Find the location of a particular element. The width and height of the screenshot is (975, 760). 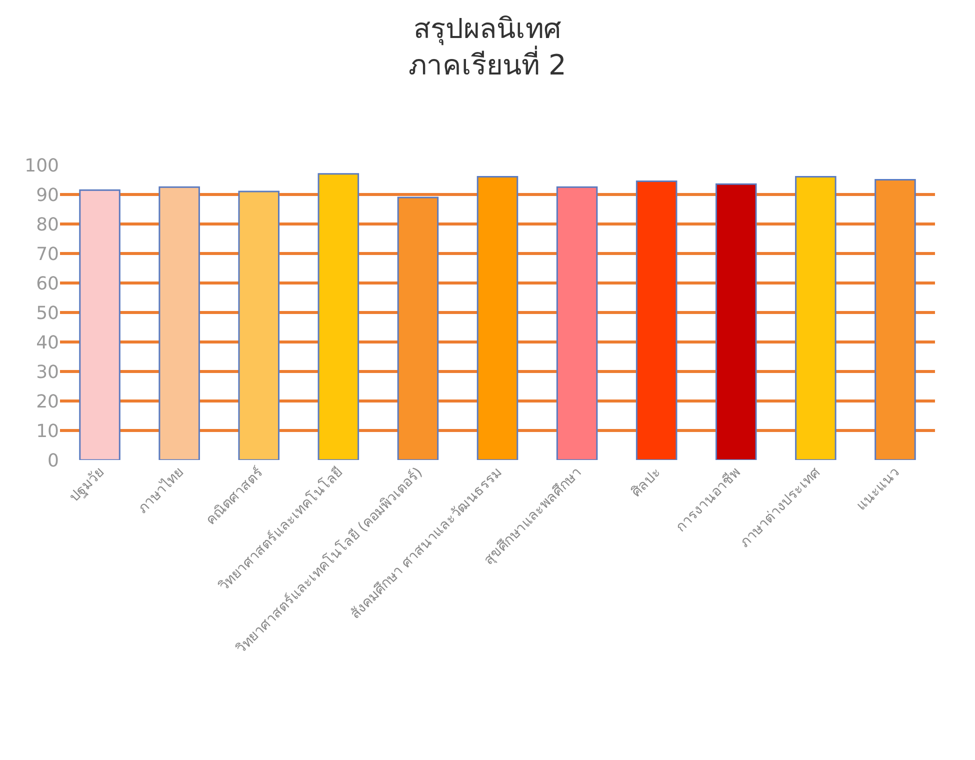

y-tick-label: 90 is located at coordinates (47, 195).